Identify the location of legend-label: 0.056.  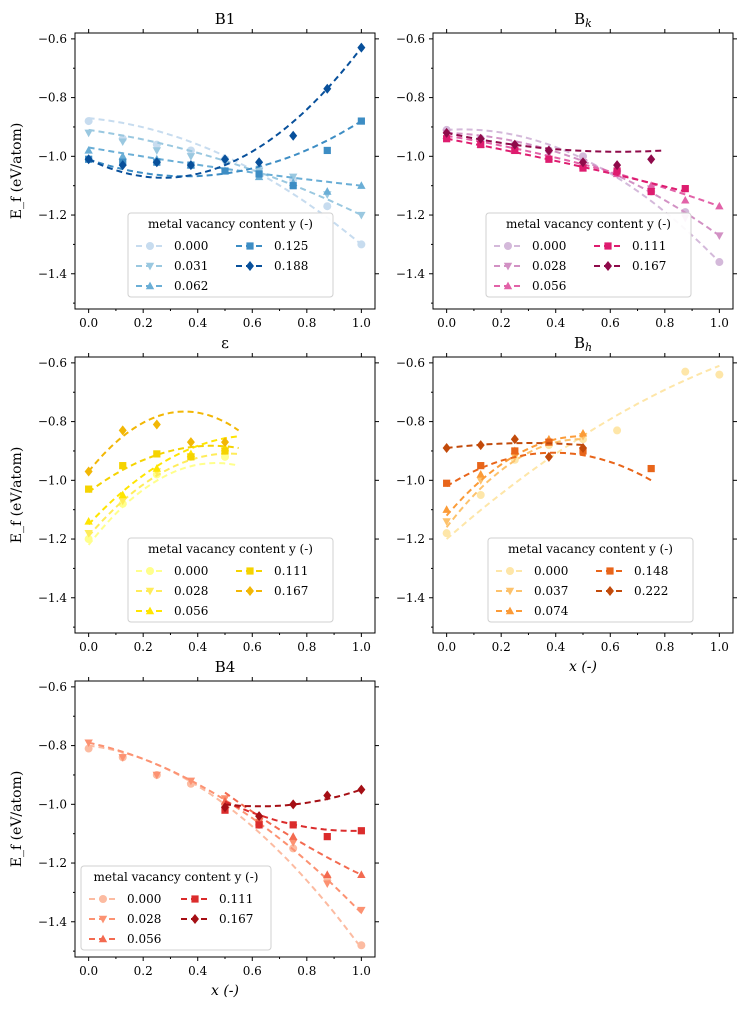
(144, 939).